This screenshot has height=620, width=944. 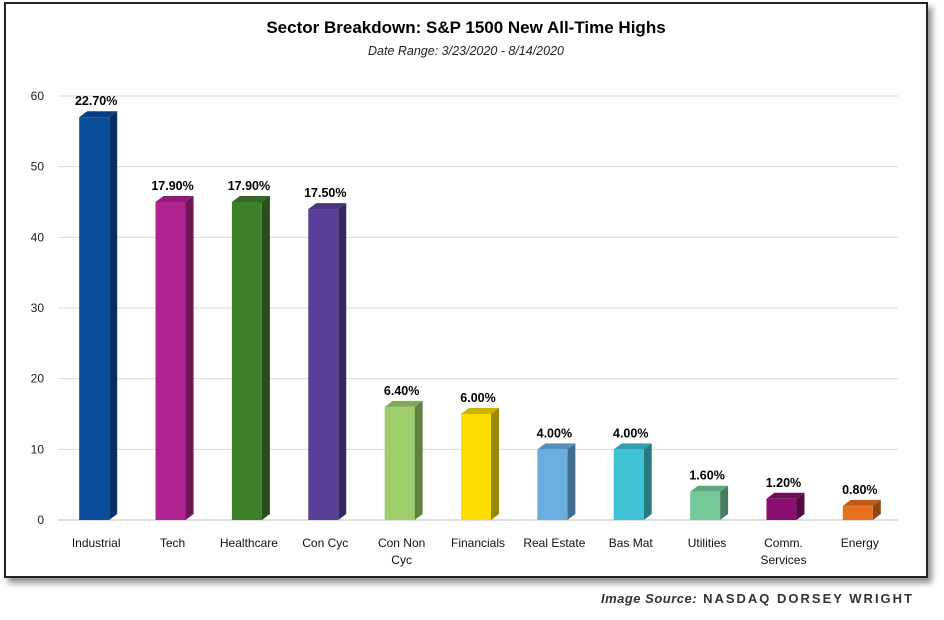 I want to click on x-tick-label: Healthcare, so click(x=249, y=543).